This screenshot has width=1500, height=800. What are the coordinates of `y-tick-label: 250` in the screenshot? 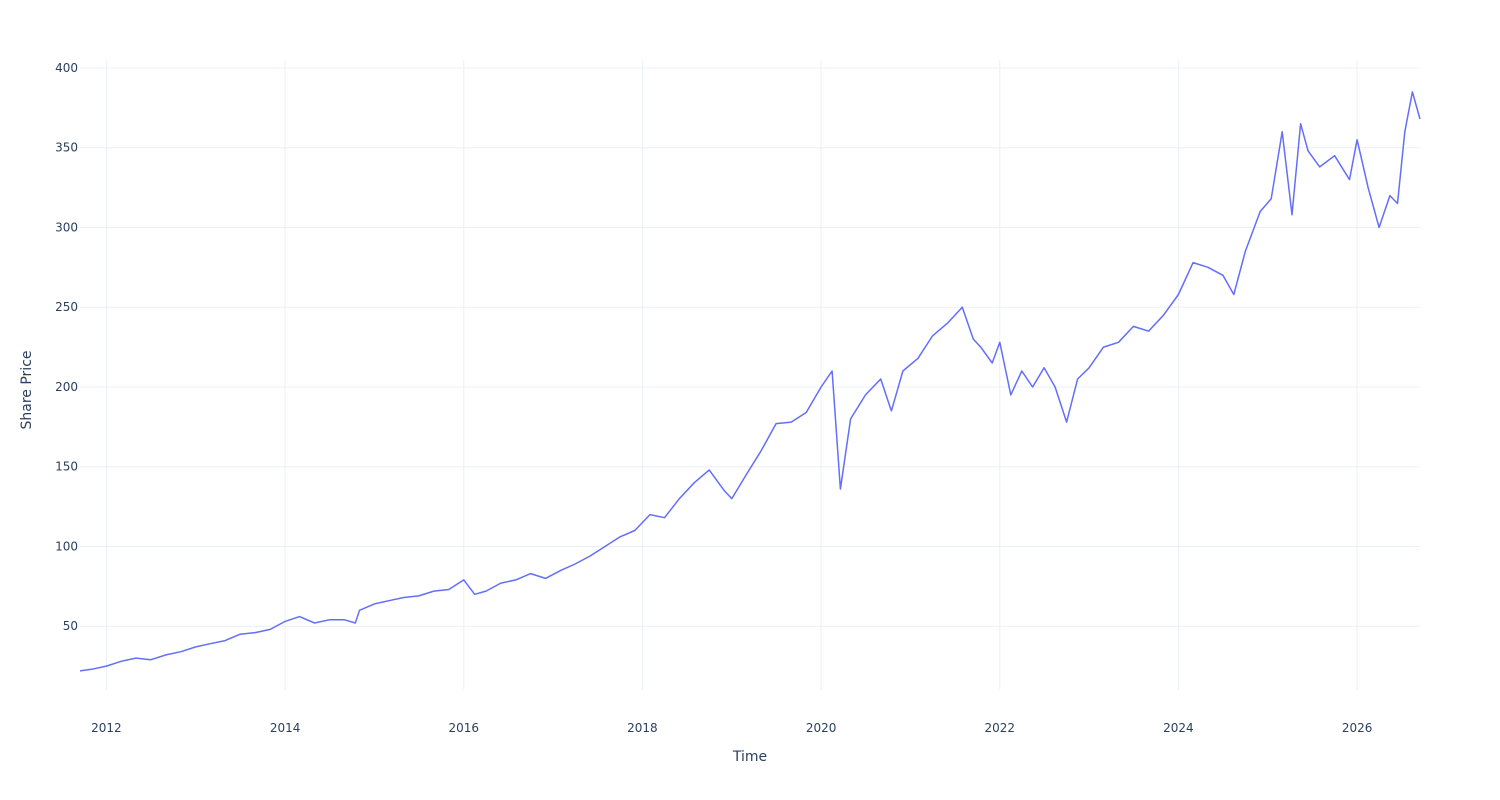 It's located at (66, 307).